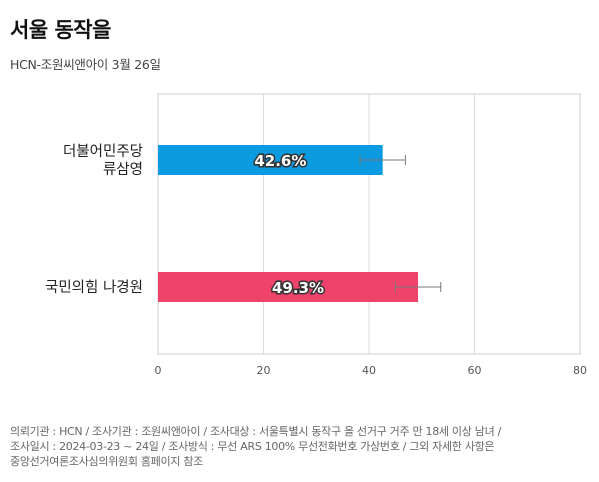 This screenshot has height=482, width=599. What do you see at coordinates (85, 64) in the screenshot?
I see `chart-subtitle: HCN-조원씨앤아이 3월 26일` at bounding box center [85, 64].